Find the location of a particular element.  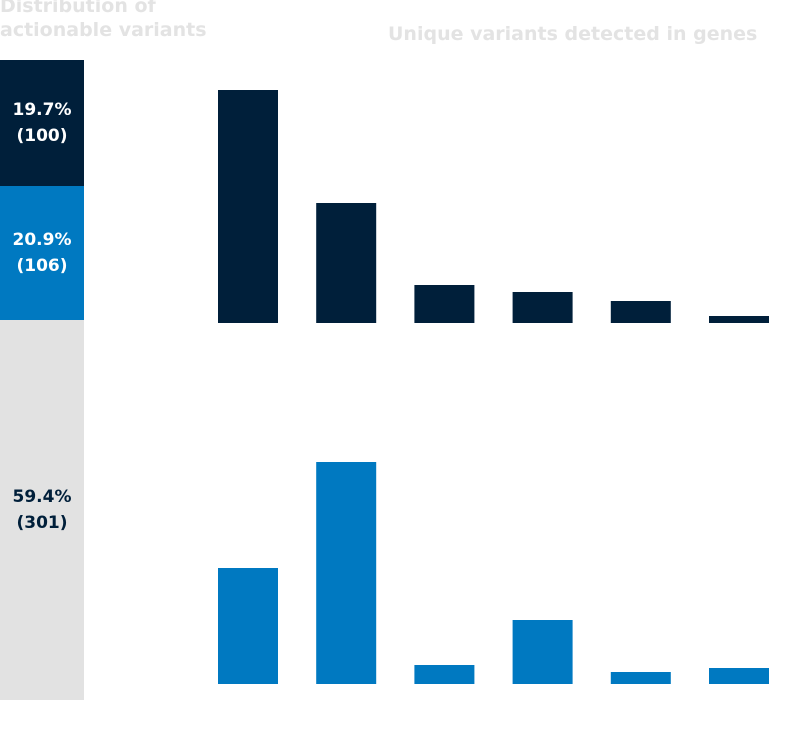

segment-count-label: (106) is located at coordinates (42, 265).